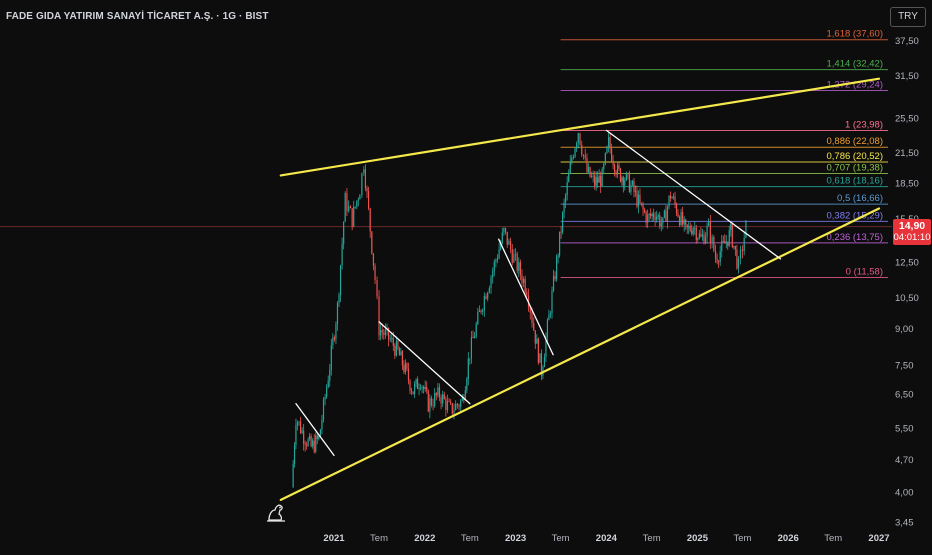  I want to click on time-axis-label: 2024, so click(607, 538).